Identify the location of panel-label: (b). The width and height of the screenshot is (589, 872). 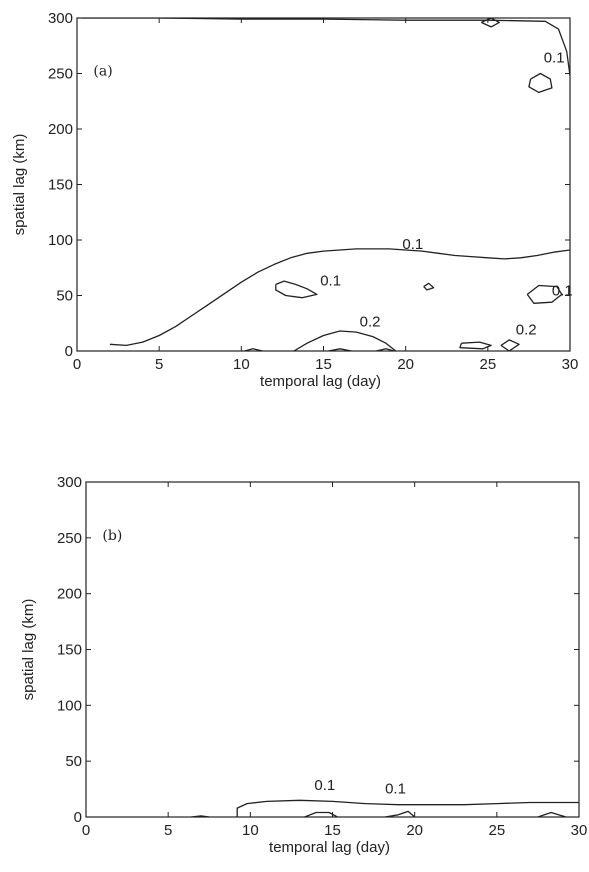
(112, 536).